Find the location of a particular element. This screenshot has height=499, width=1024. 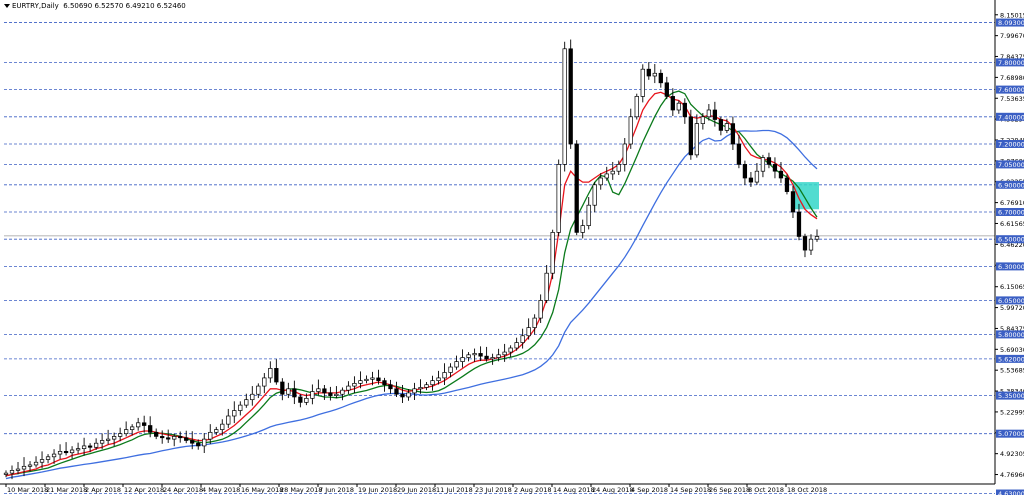

symbol-dropdown-icon is located at coordinates (7, 6).